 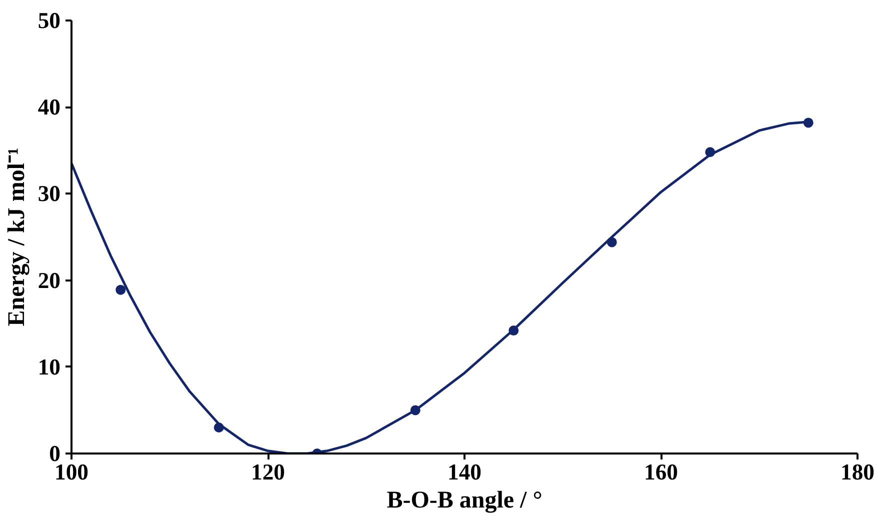 What do you see at coordinates (661, 472) in the screenshot?
I see `x-tick-label: 160` at bounding box center [661, 472].